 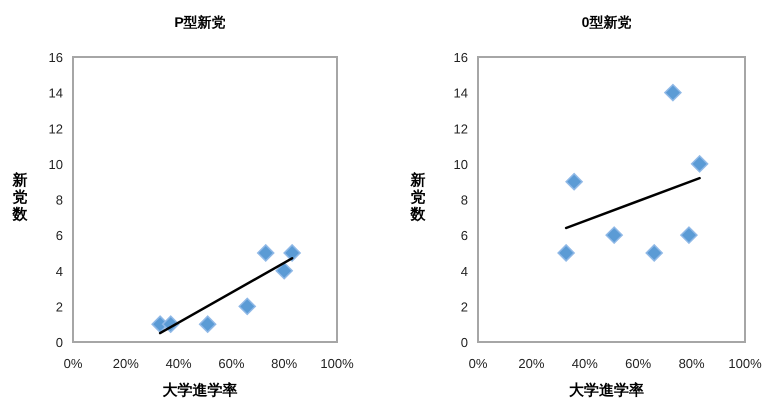 What do you see at coordinates (607, 22) in the screenshot?
I see `chart-title: 0型新党` at bounding box center [607, 22].